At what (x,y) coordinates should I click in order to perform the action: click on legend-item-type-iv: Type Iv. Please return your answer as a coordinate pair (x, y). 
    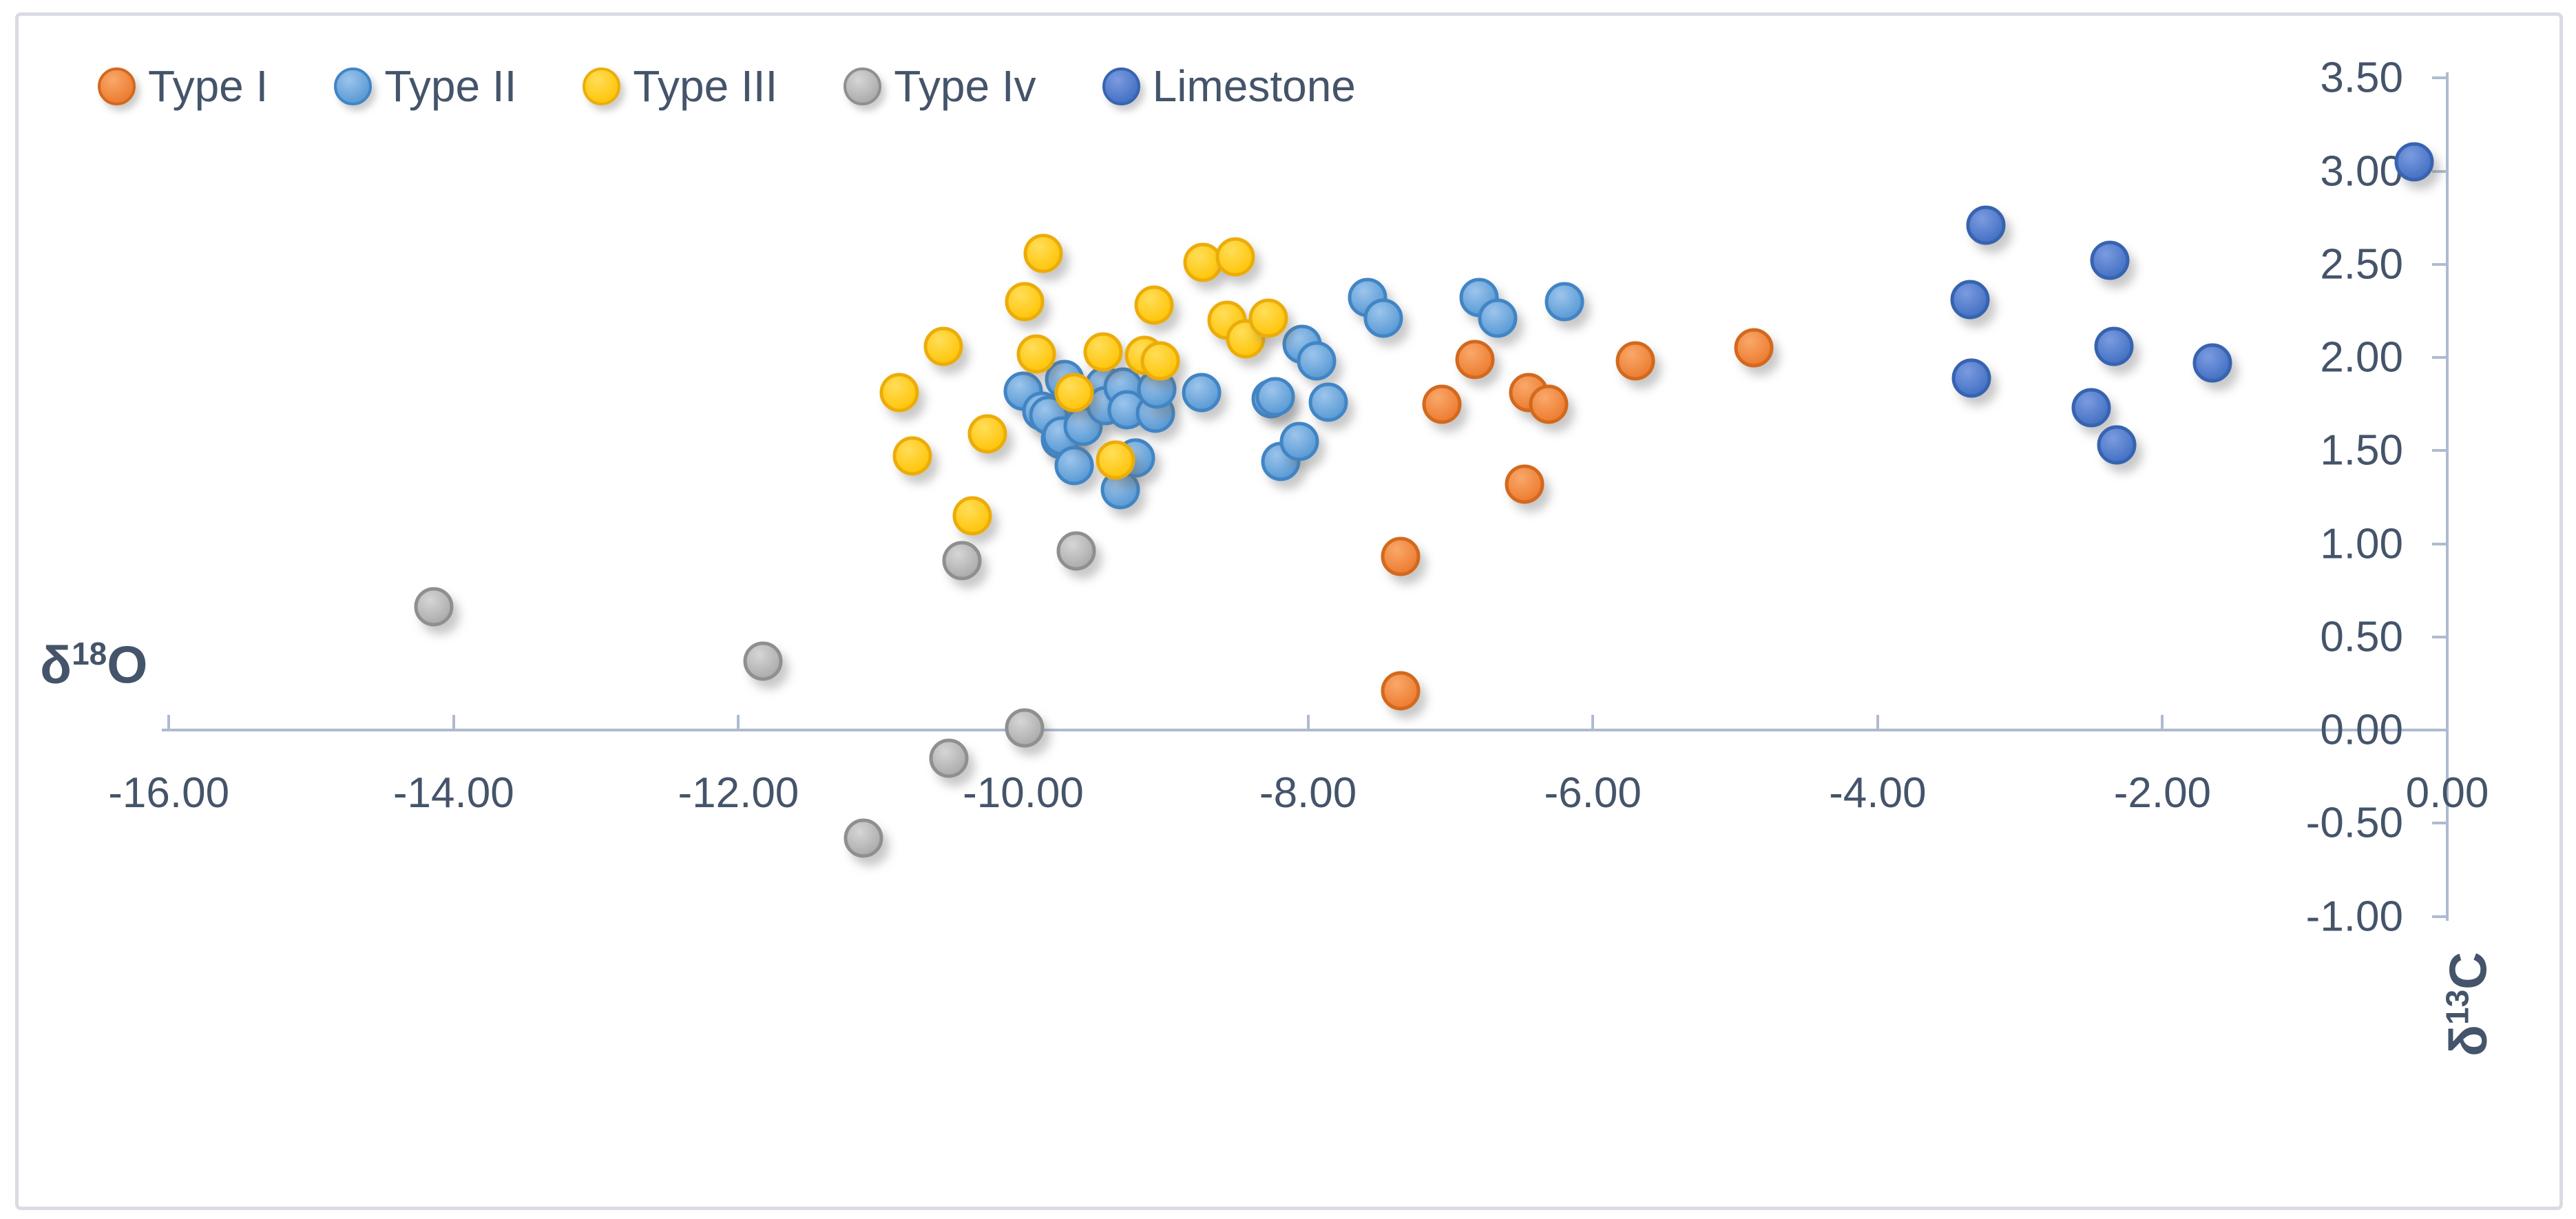
    Looking at the image, I should click on (940, 86).